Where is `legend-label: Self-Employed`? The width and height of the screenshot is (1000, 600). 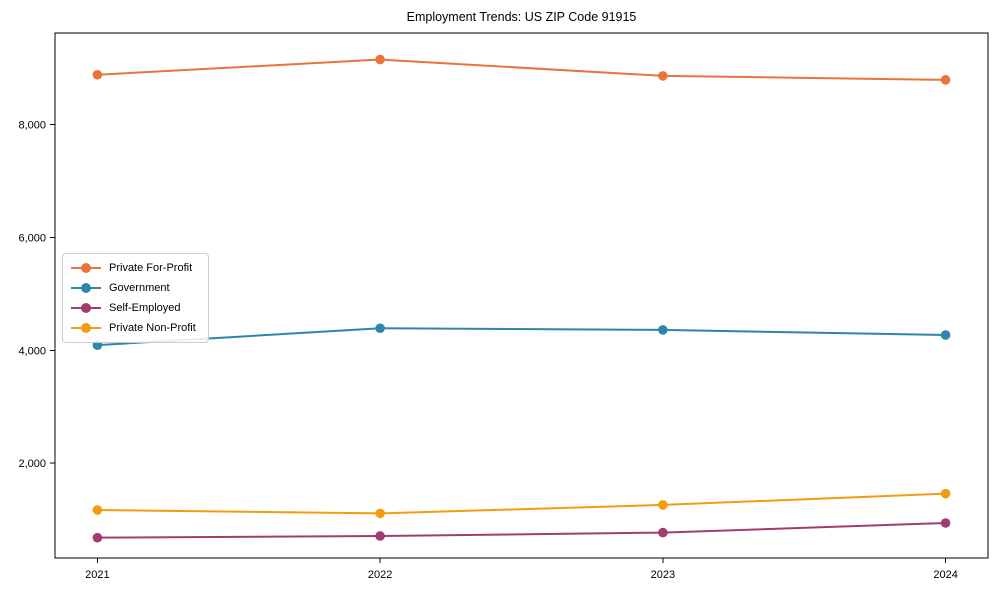 legend-label: Self-Employed is located at coordinates (145, 308).